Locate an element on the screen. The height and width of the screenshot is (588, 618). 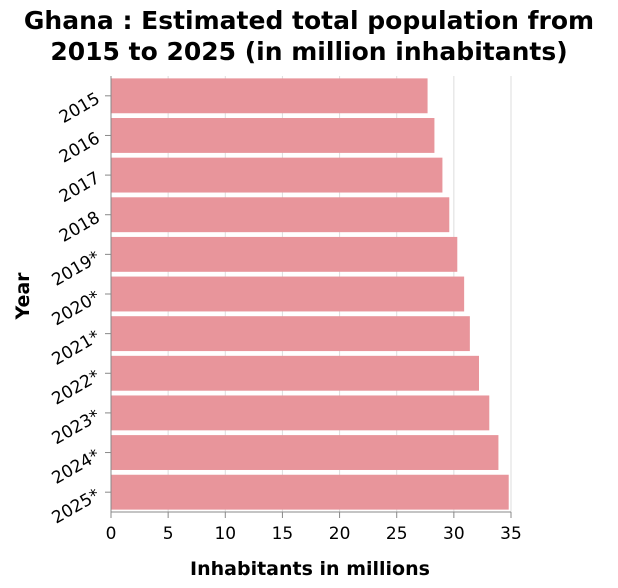
bar-2021-projected is located at coordinates (290, 334).